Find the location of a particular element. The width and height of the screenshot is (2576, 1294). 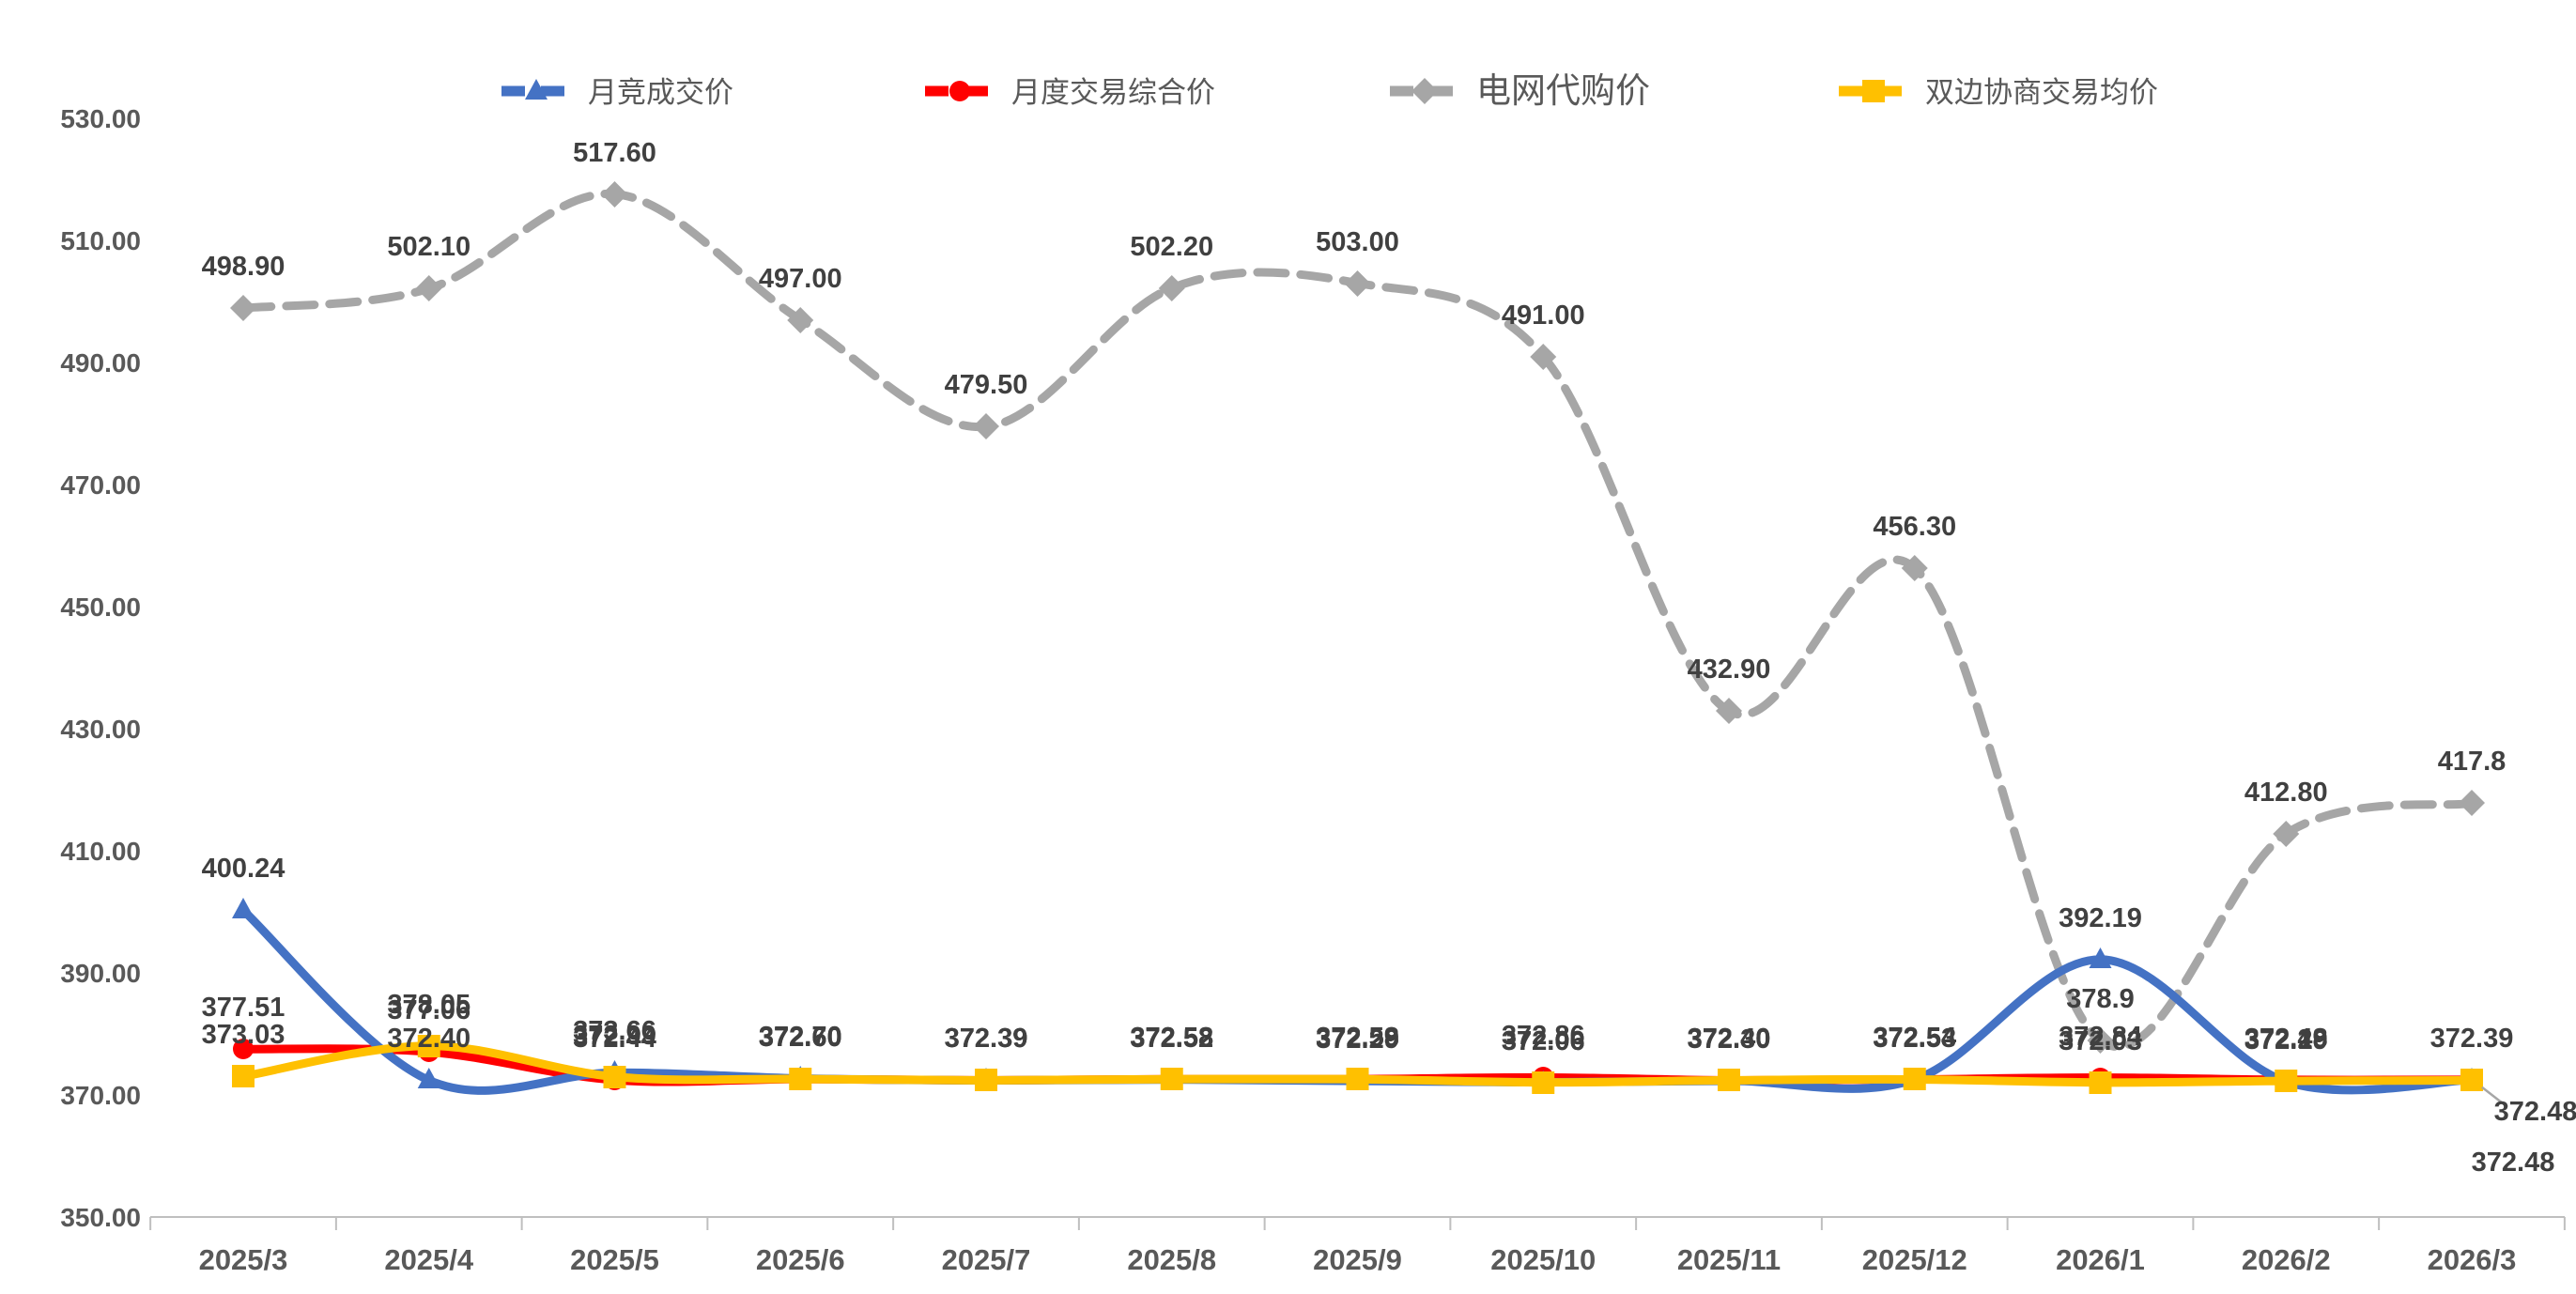

x-axis-label: 2026/1 is located at coordinates (2100, 1259).